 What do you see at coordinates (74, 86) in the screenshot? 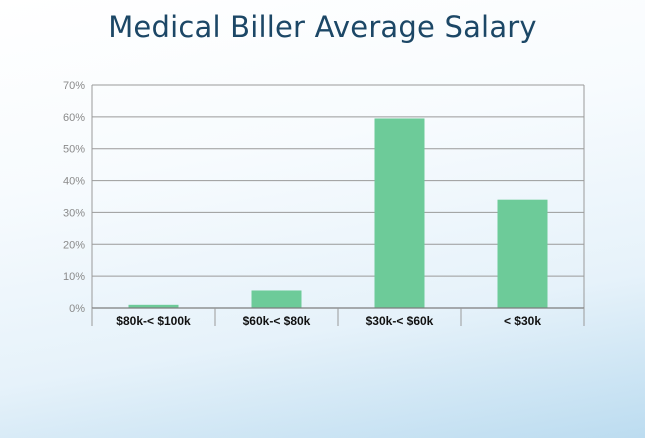
I see `y-tick-label: 70%` at bounding box center [74, 86].